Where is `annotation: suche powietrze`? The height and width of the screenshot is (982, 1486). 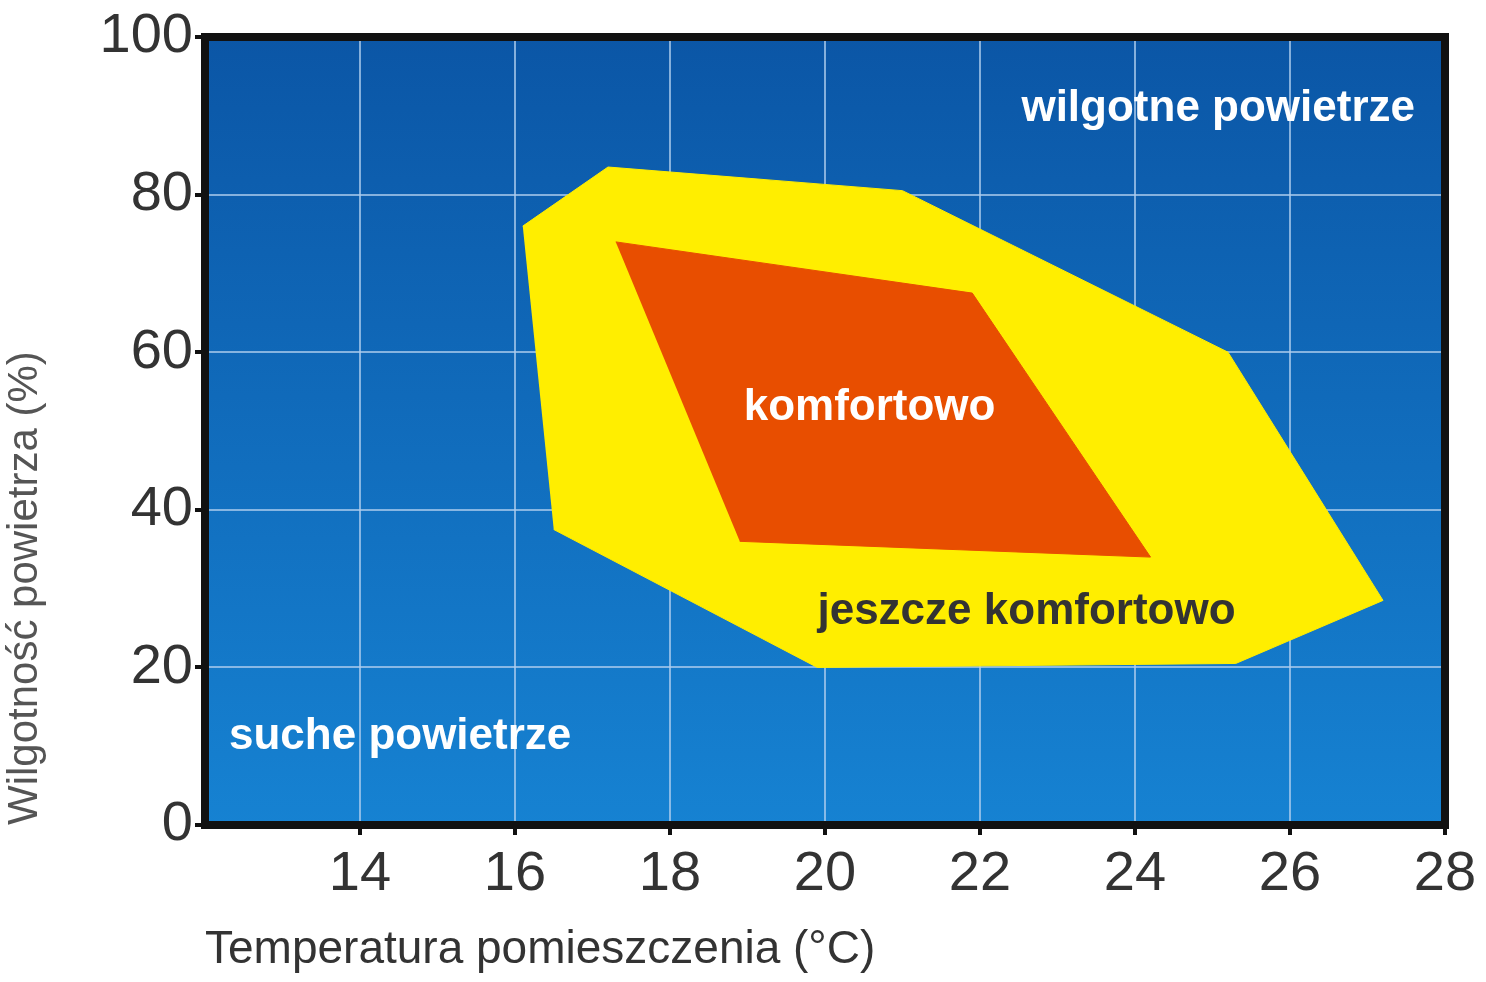 annotation: suche powietrze is located at coordinates (400, 734).